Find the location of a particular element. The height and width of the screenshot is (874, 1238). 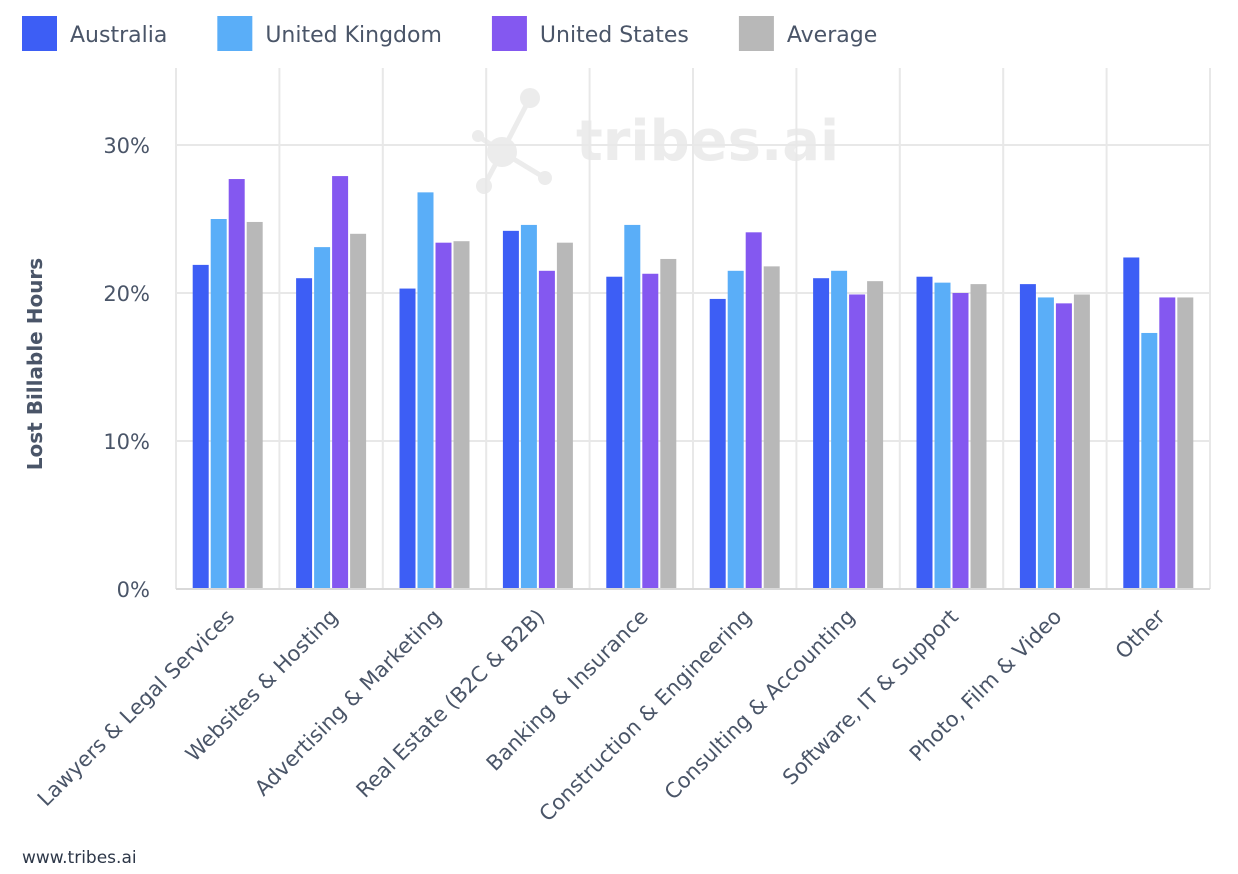

legend-swatch-united-kingdom is located at coordinates (235, 33).